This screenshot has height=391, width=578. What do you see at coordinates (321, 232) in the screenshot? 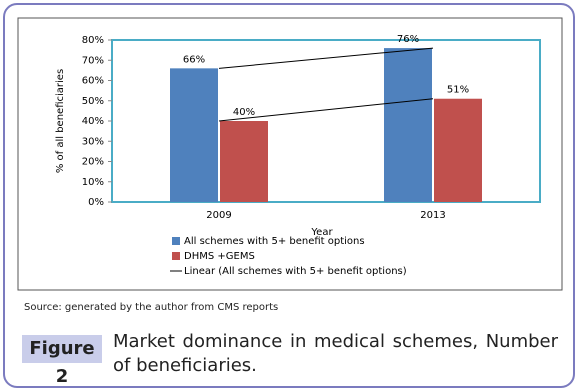
I see `x-axis-label: Year` at bounding box center [321, 232].